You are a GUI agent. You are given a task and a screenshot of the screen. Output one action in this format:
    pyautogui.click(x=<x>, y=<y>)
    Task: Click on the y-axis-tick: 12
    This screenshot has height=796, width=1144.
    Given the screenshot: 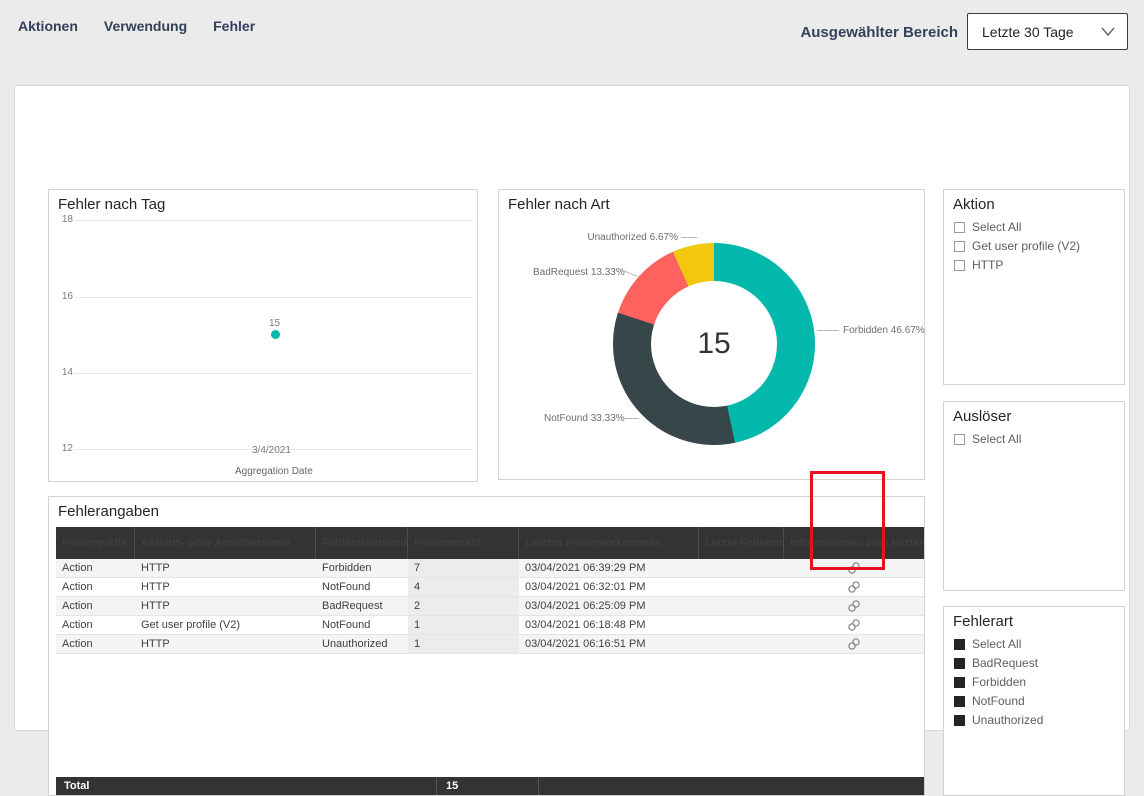 What is the action you would take?
    pyautogui.click(x=67, y=448)
    